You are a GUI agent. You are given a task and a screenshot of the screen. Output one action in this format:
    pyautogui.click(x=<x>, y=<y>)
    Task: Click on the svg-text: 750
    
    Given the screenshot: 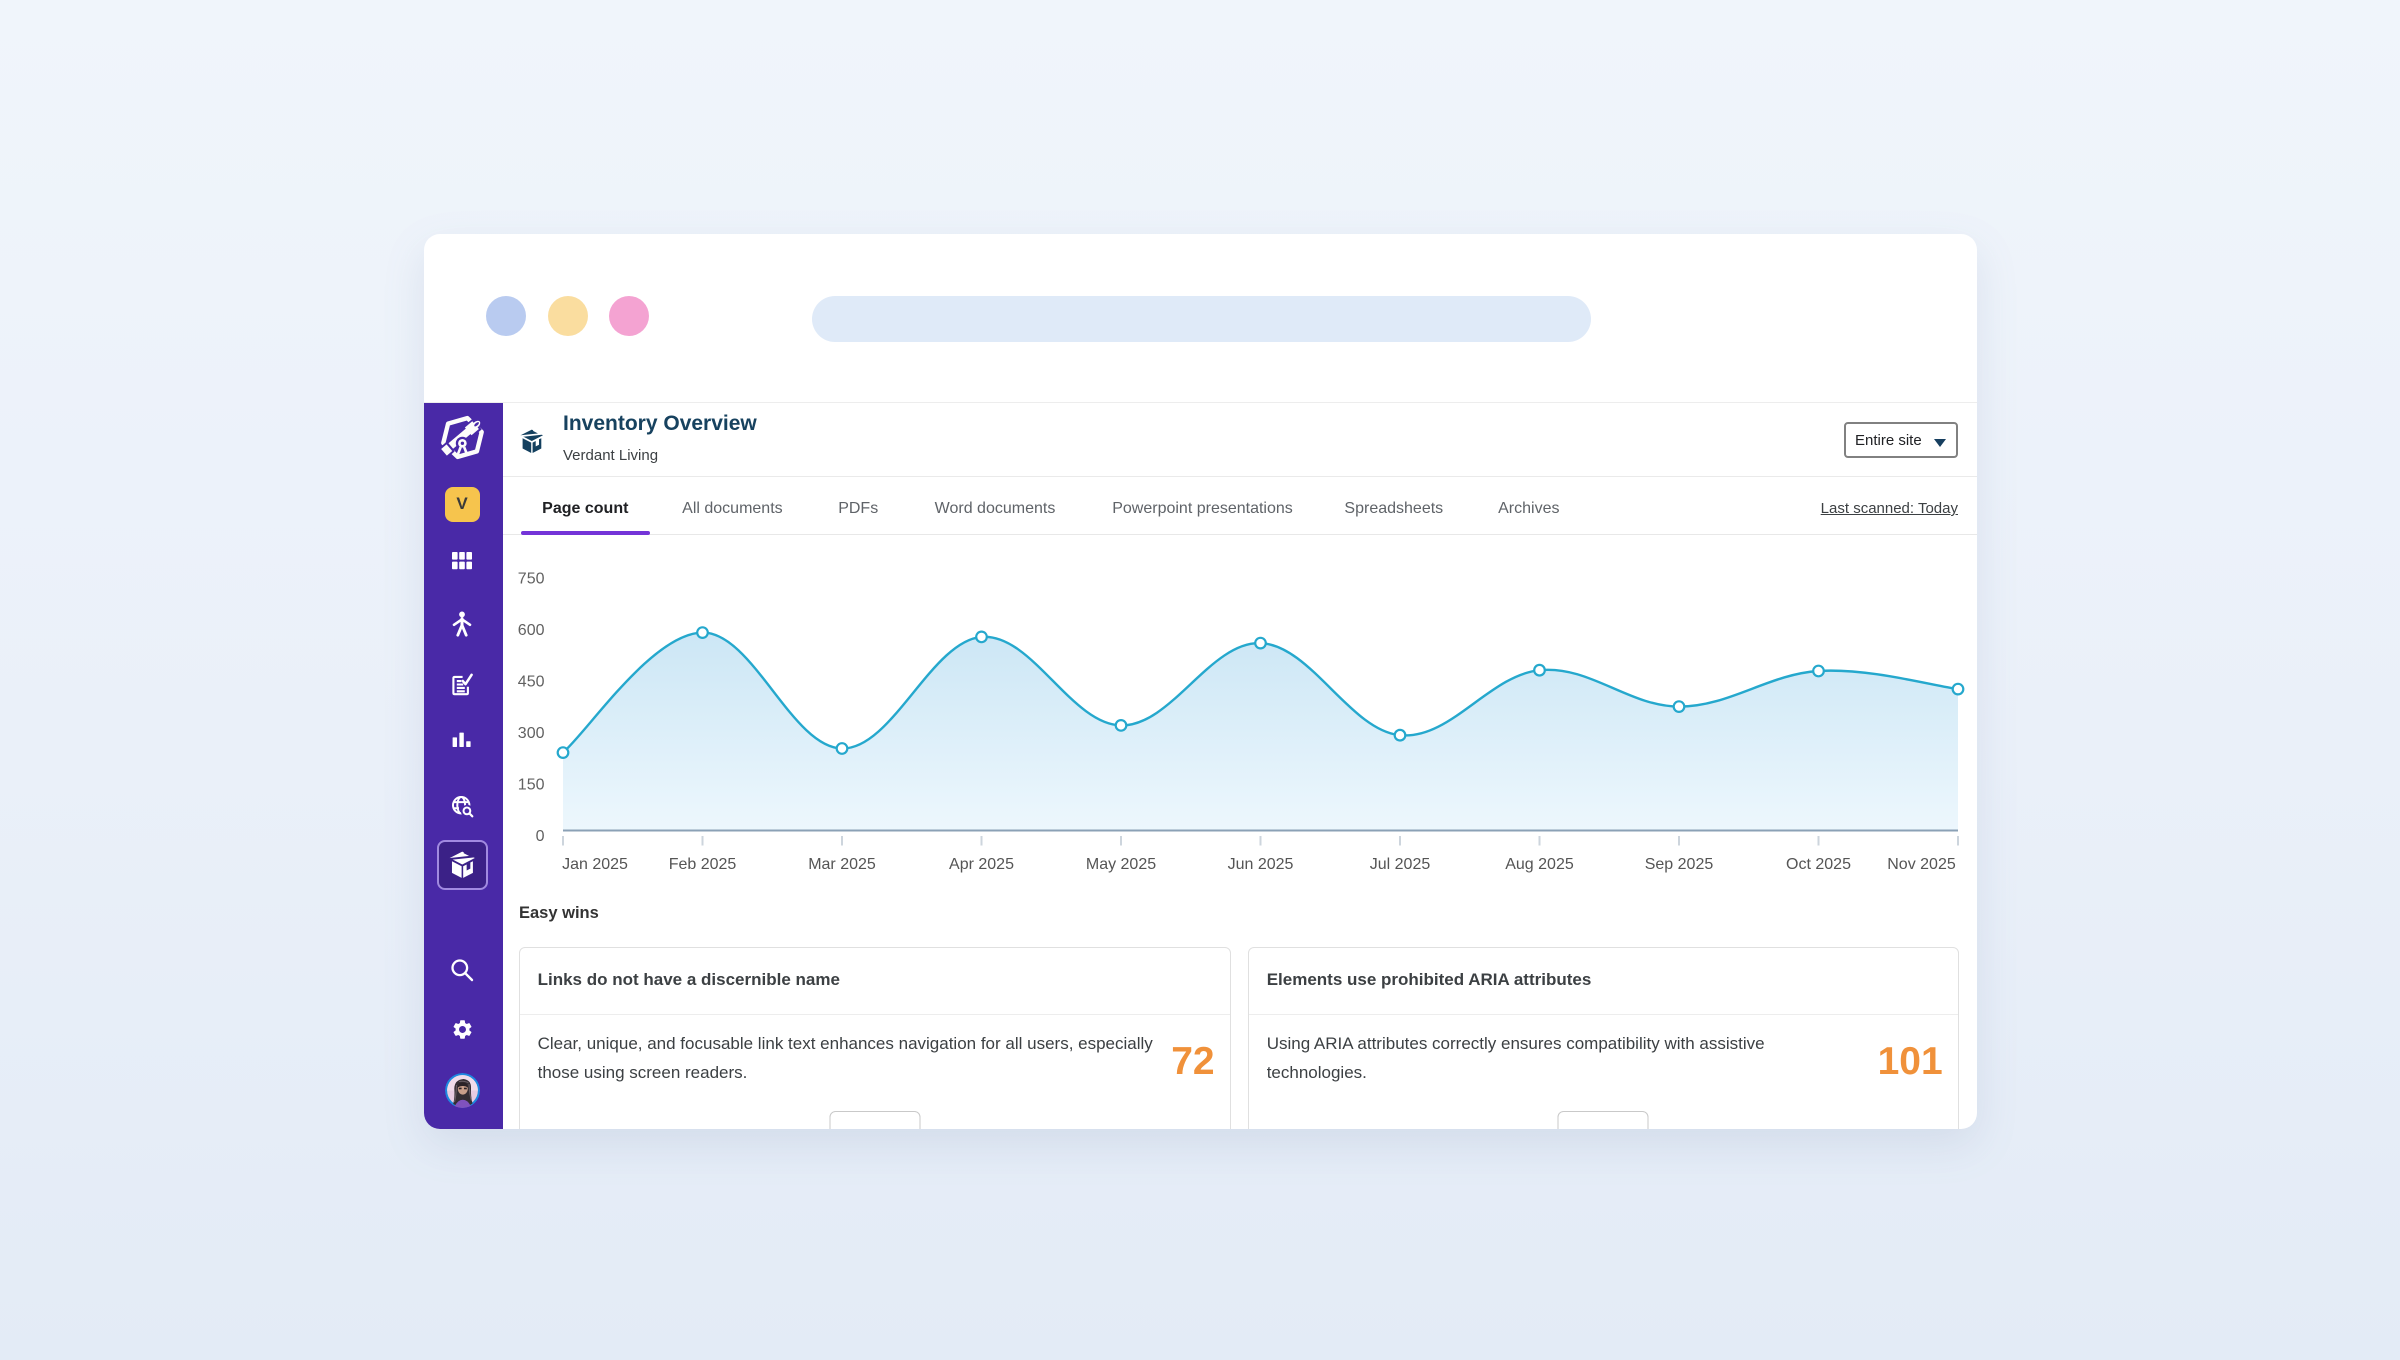 What is the action you would take?
    pyautogui.click(x=531, y=578)
    